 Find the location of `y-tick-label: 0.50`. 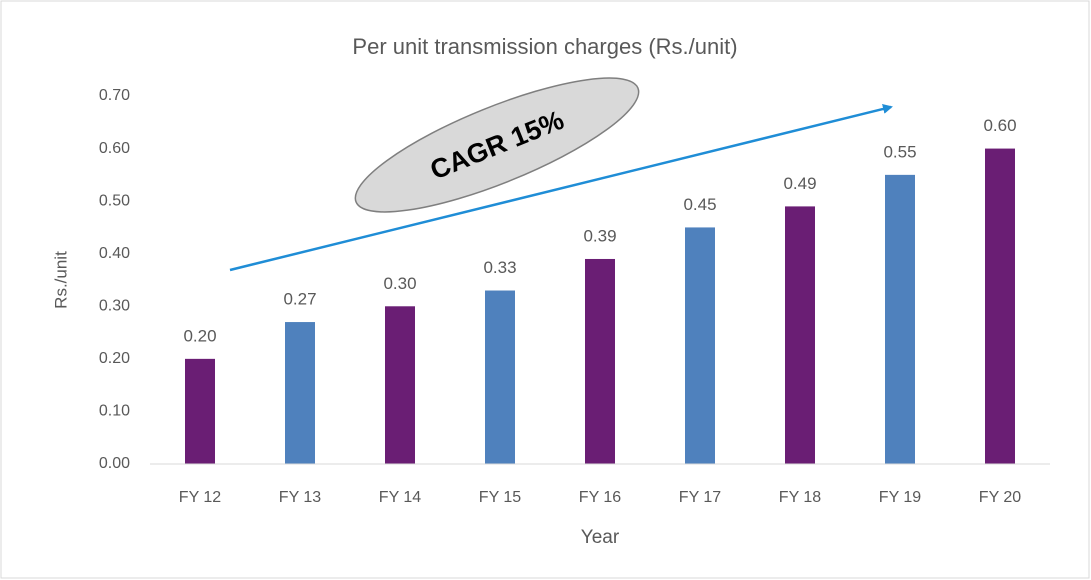

y-tick-label: 0.50 is located at coordinates (114, 200).